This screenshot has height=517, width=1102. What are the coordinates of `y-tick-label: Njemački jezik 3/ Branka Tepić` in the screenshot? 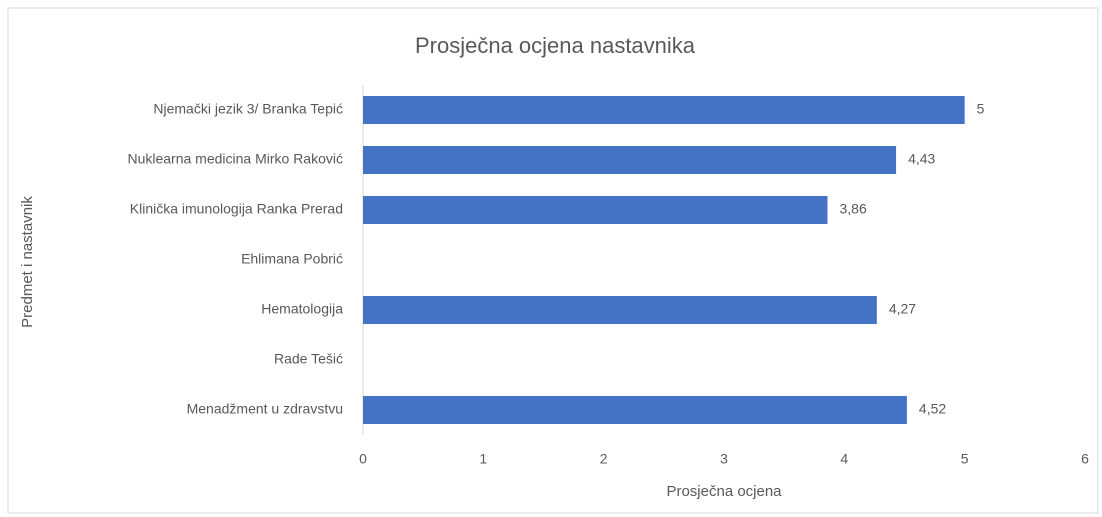 It's located at (248, 109).